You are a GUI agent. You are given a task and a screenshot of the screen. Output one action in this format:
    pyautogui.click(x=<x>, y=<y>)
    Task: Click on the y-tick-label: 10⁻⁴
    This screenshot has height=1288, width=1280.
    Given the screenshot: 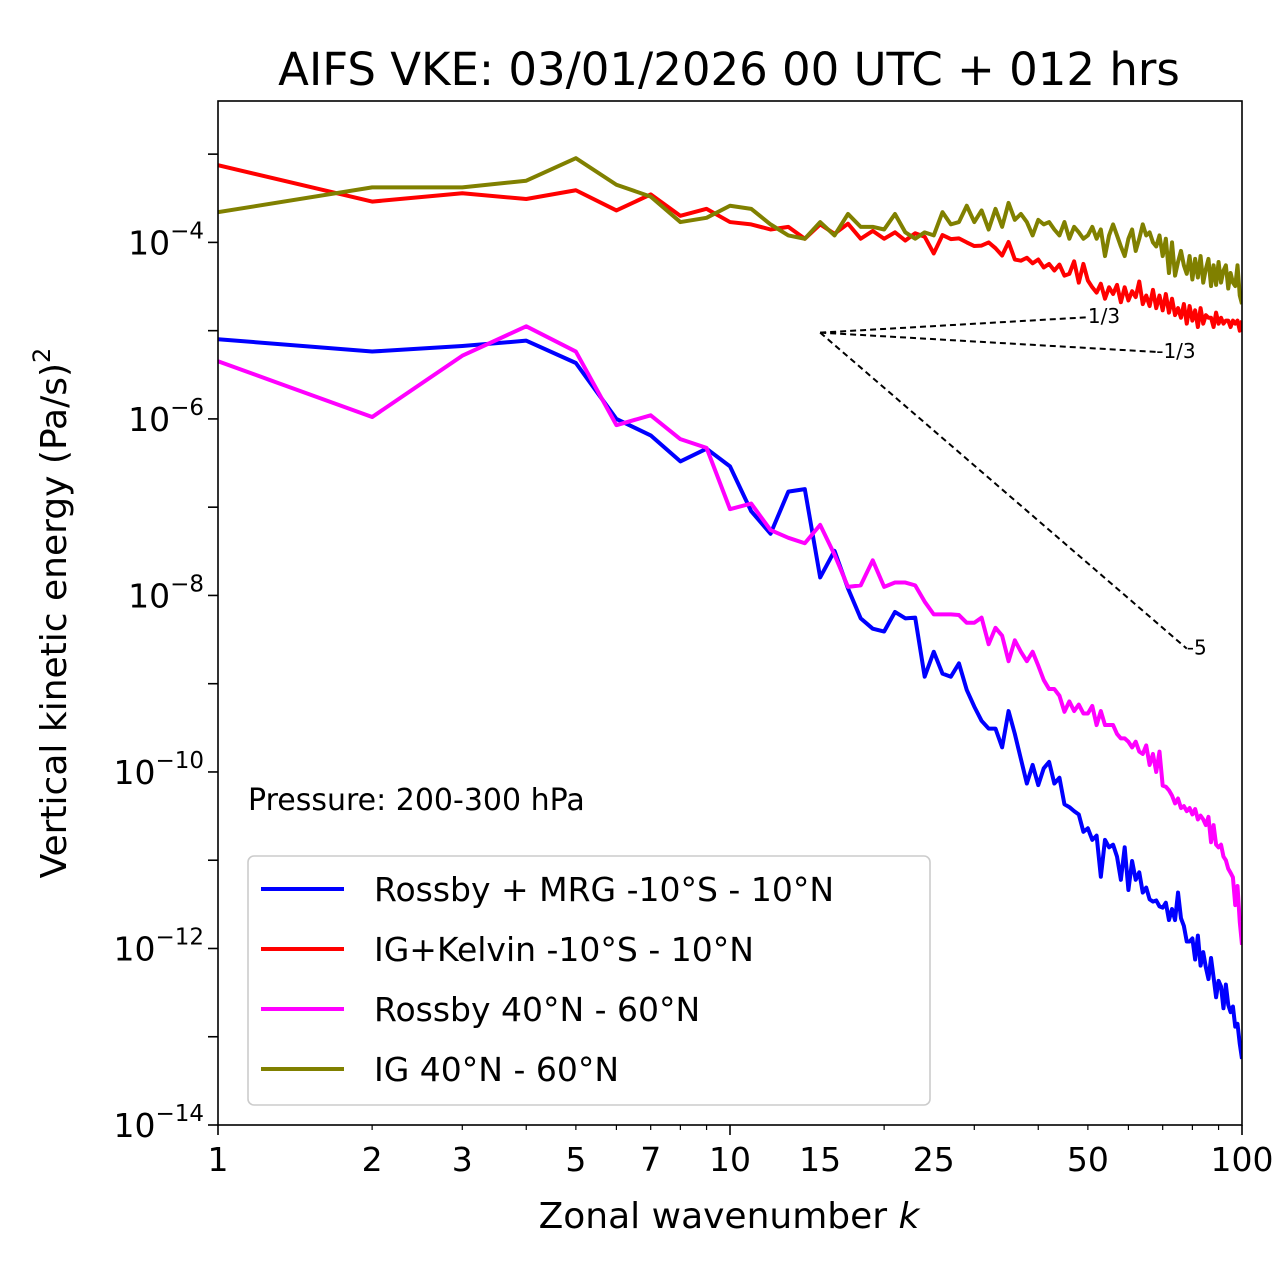 What is the action you would take?
    pyautogui.click(x=166, y=240)
    